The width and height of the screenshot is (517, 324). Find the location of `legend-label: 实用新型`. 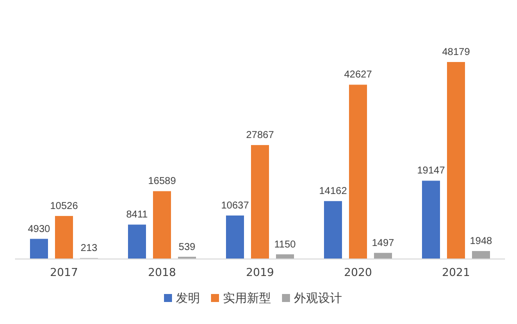

legend-label: 实用新型 is located at coordinates (247, 298).